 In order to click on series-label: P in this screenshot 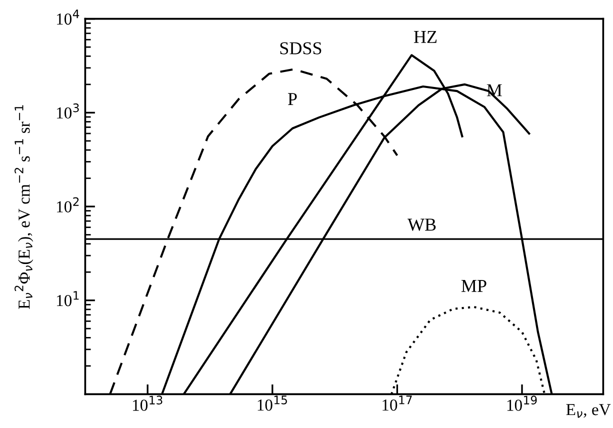, I will do `click(292, 99)`.